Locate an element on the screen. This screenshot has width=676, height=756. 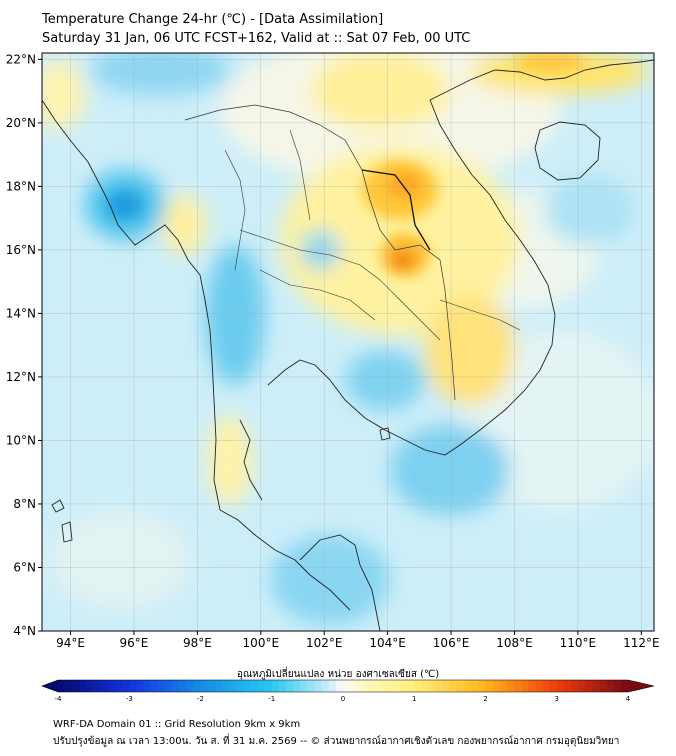
lat-label: 10°N is located at coordinates (21, 440).